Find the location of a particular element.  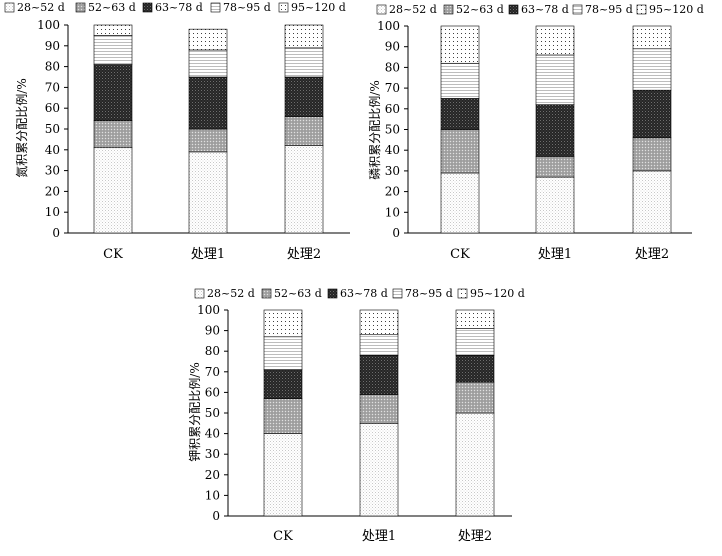

y-axis-label: 钾积累分配比例/% is located at coordinates (195, 411).